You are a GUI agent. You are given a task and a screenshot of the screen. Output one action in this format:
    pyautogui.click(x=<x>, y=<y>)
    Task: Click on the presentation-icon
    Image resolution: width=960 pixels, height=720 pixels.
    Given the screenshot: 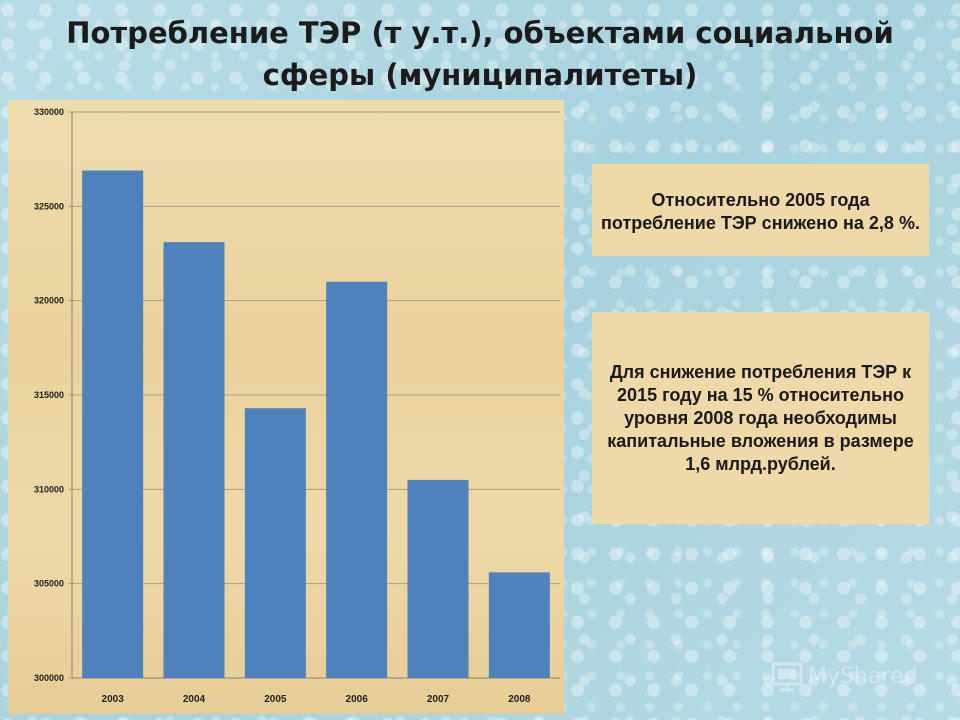 What is the action you would take?
    pyautogui.click(x=787, y=677)
    